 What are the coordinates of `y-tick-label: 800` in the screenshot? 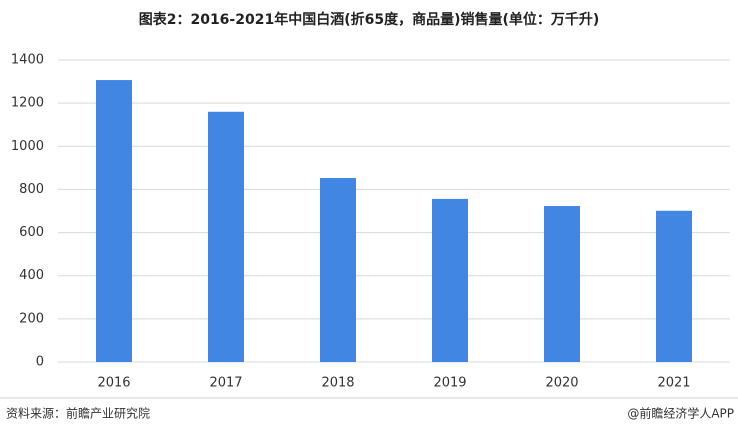 It's located at (31, 189).